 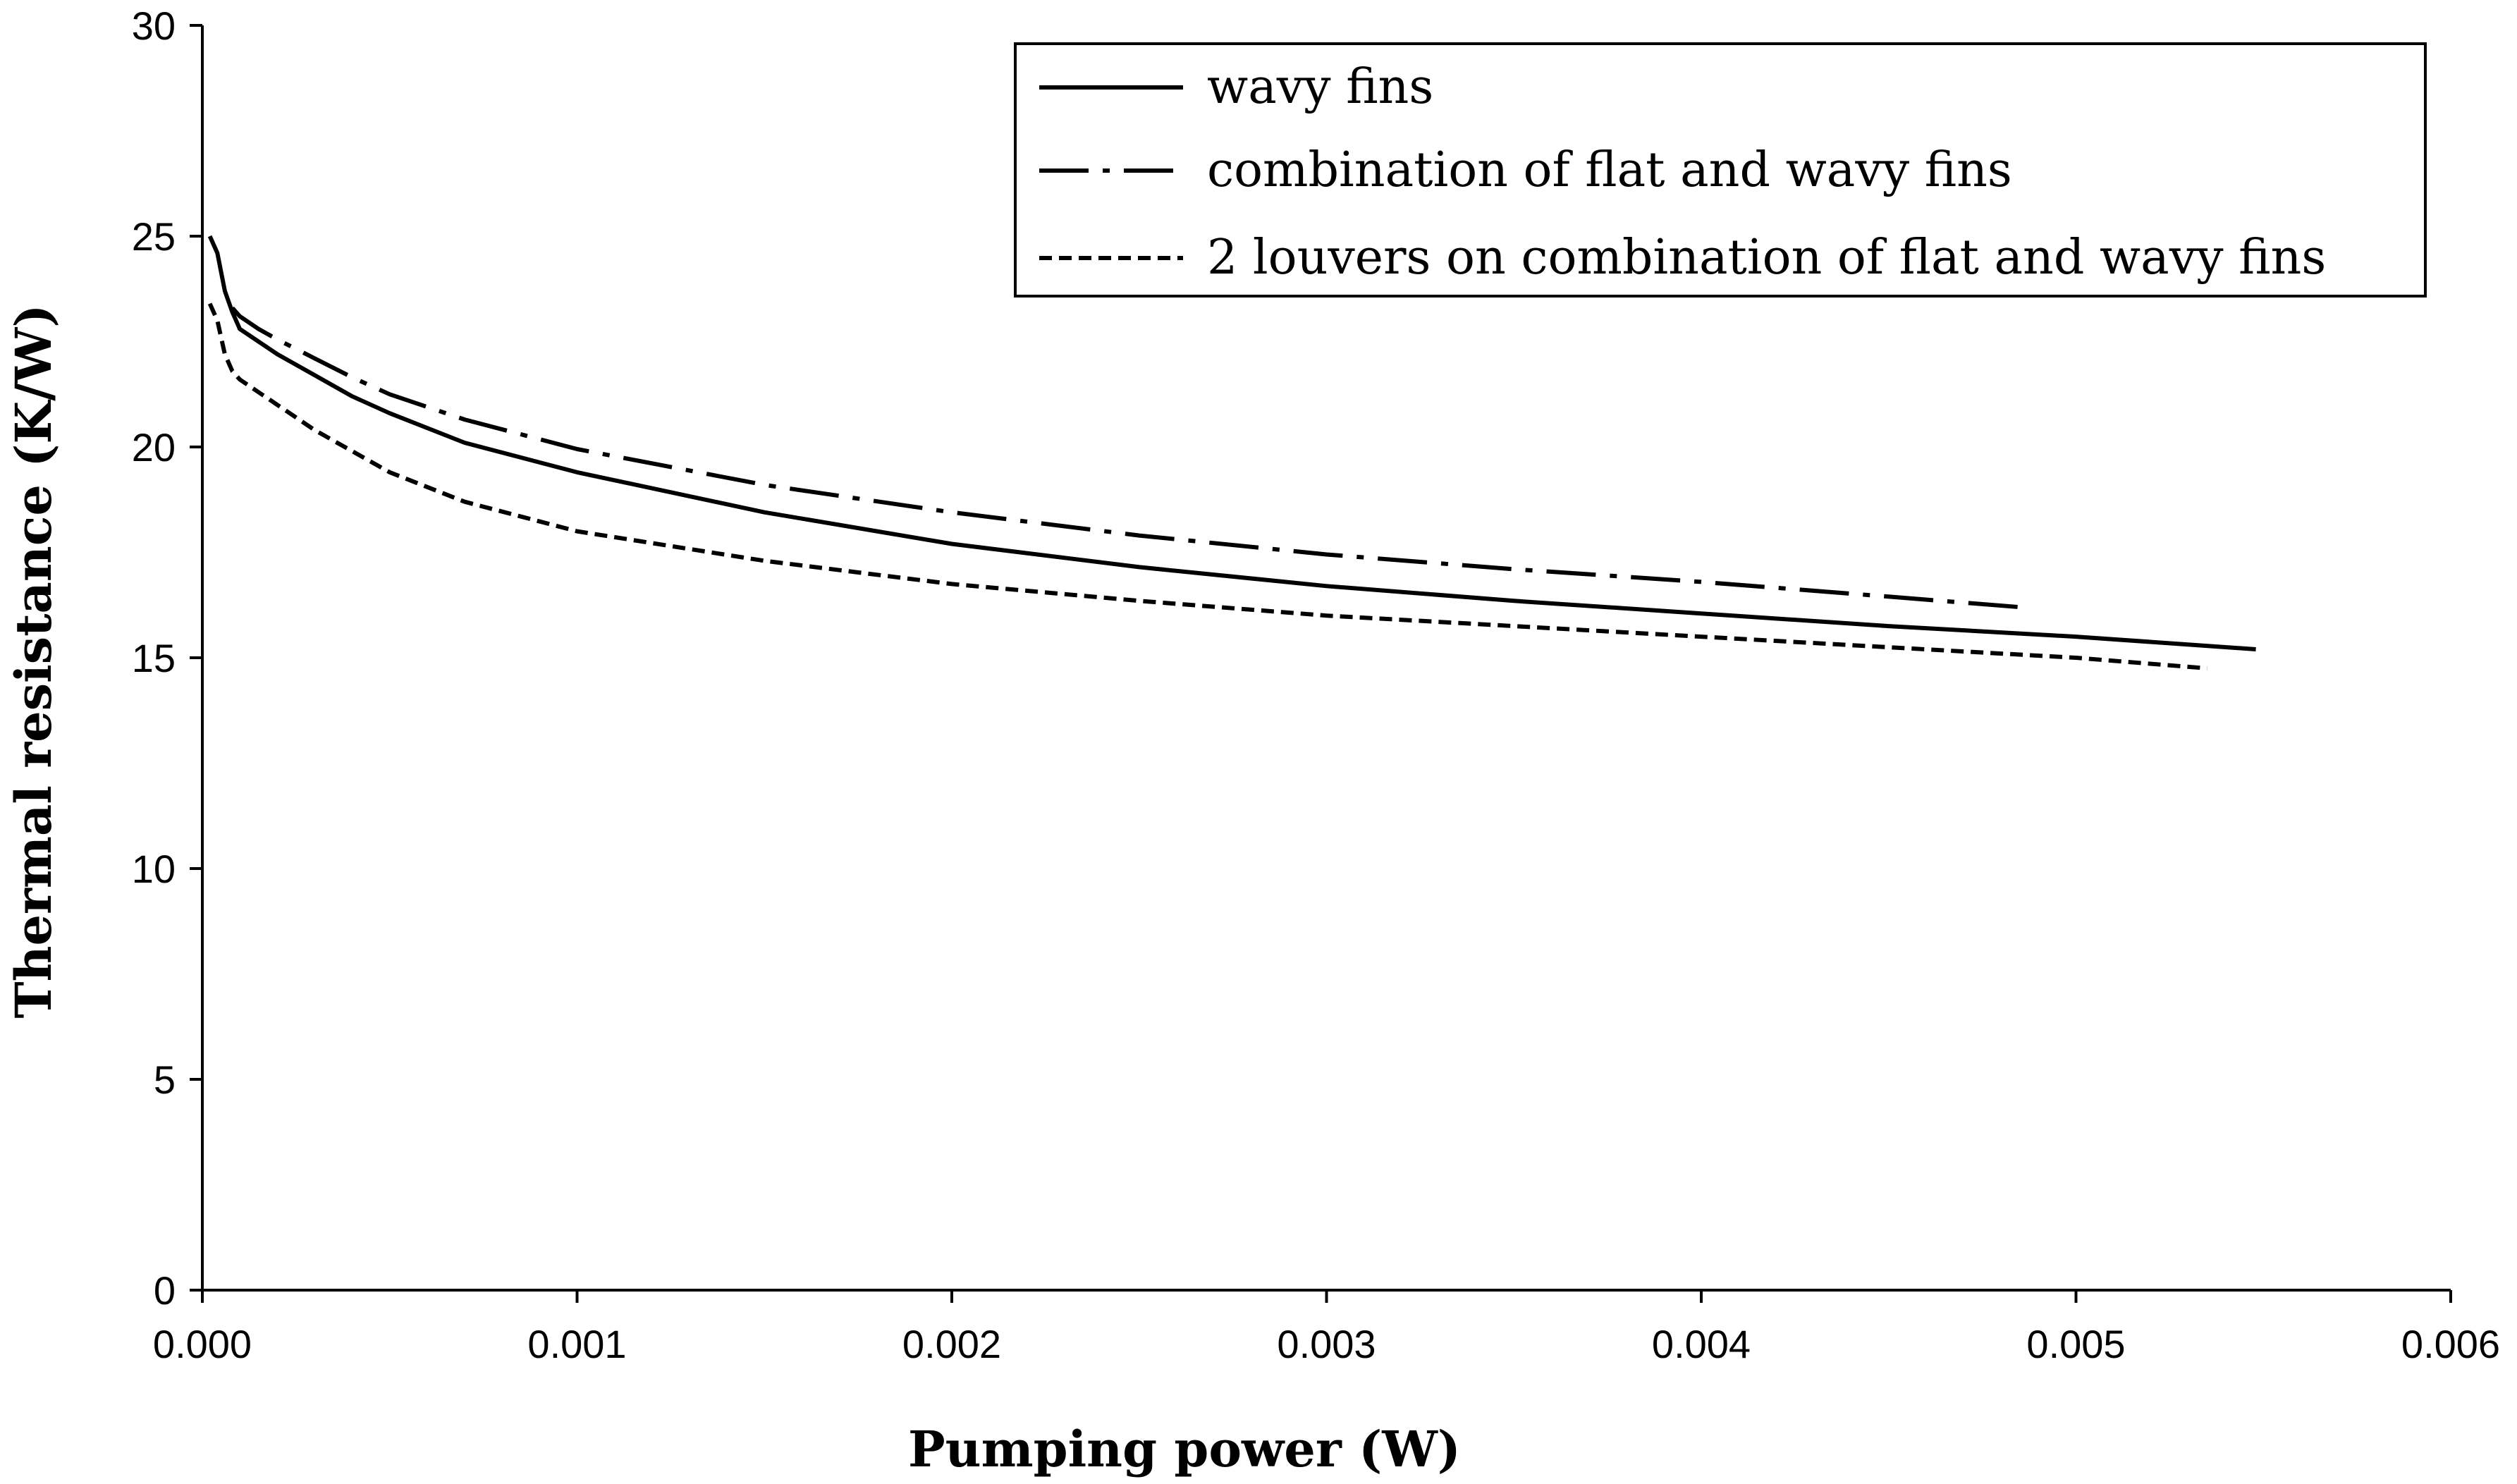 What do you see at coordinates (154, 447) in the screenshot?
I see `y-tick-label: 20` at bounding box center [154, 447].